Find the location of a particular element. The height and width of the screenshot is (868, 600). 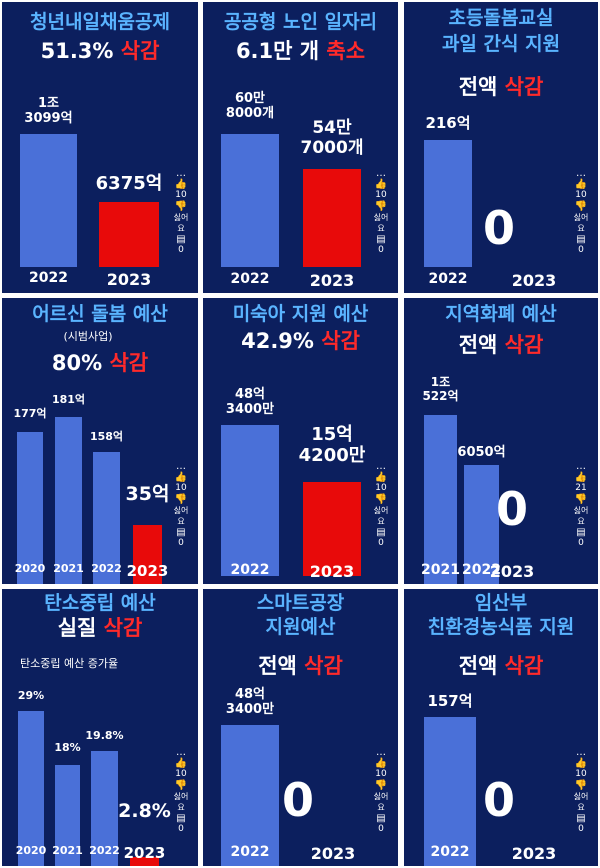

chart-title: 친환경농식품 지원 is located at coordinates (501, 627).